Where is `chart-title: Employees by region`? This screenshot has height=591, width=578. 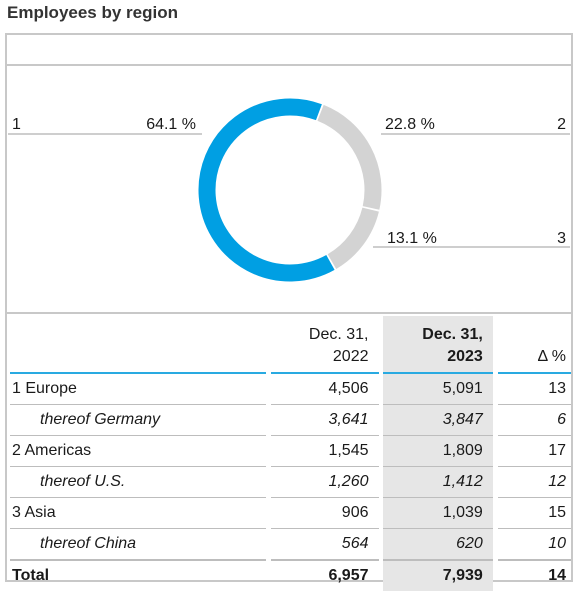 chart-title: Employees by region is located at coordinates (92, 12).